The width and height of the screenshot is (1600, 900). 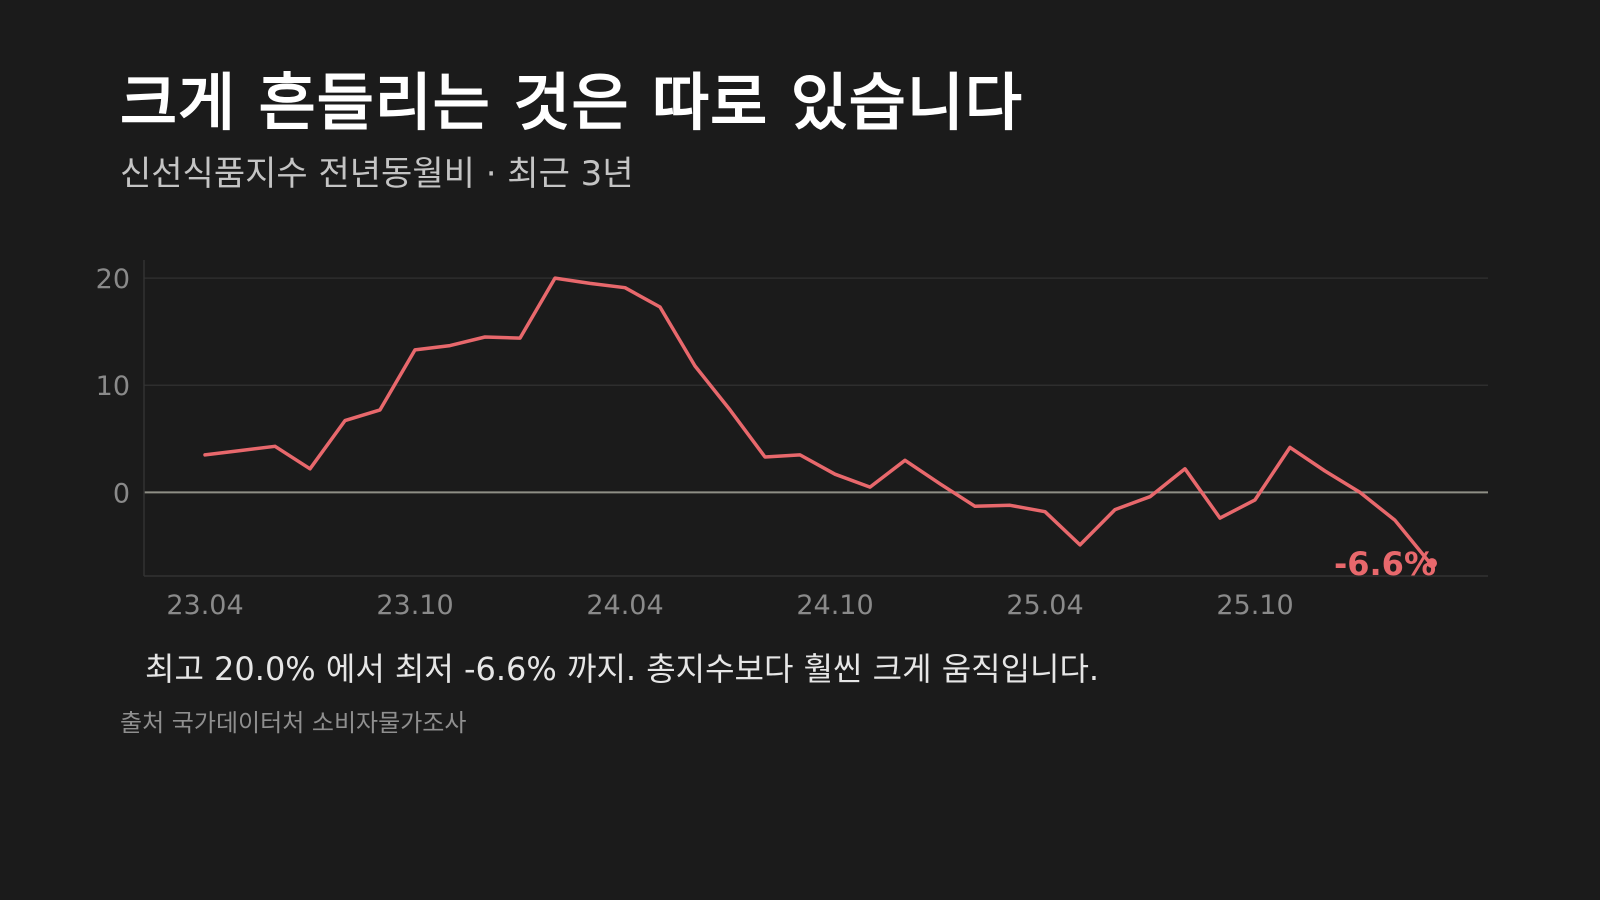 What do you see at coordinates (729, 605) in the screenshot?
I see `x-tick-labels: 23.04 23.10 24.04 24.10 25.04 25.10` at bounding box center [729, 605].